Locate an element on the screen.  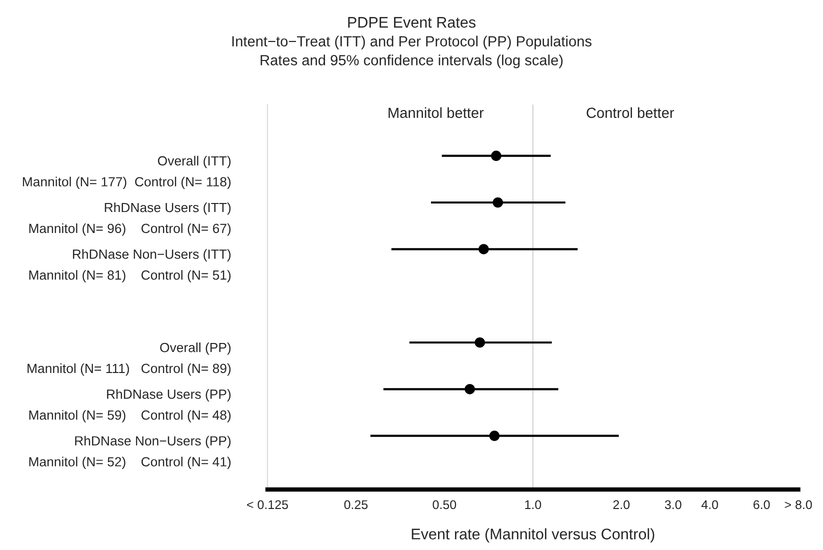
annotation: Control better is located at coordinates (630, 112).